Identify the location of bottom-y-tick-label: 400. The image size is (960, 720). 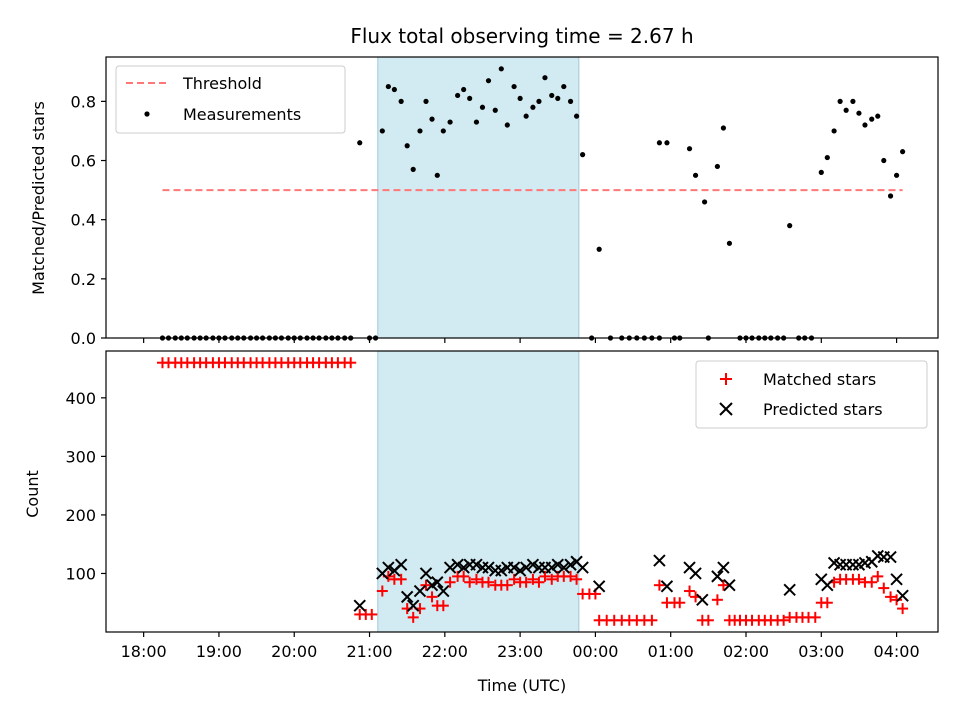
(80, 398).